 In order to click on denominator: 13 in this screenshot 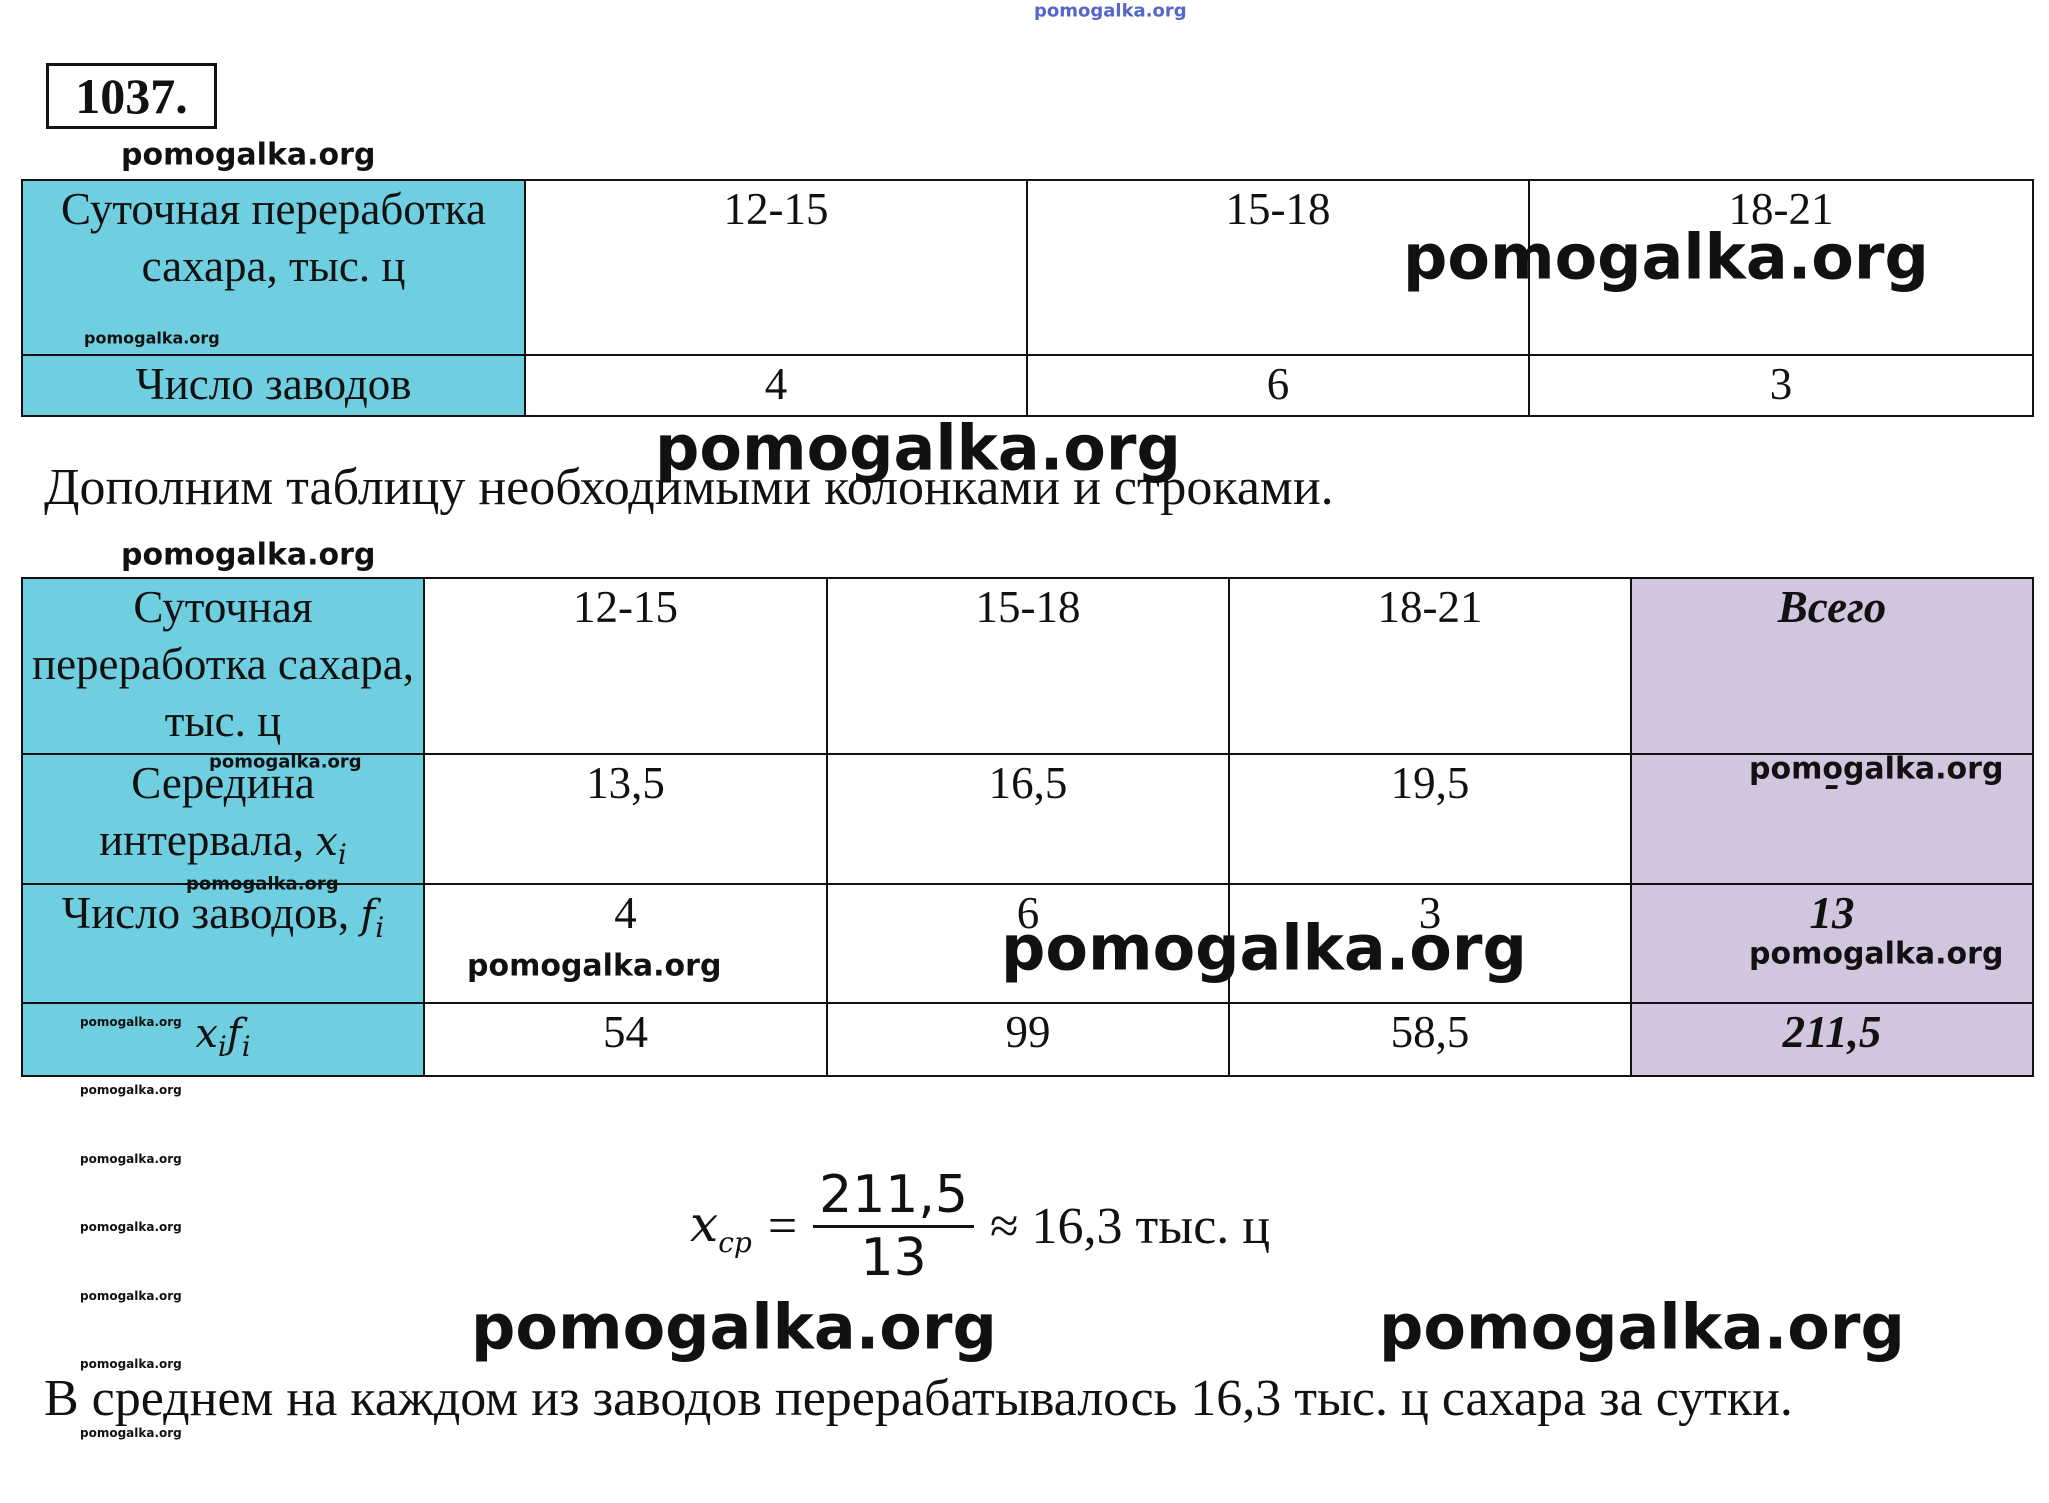, I will do `click(893, 1258)`.